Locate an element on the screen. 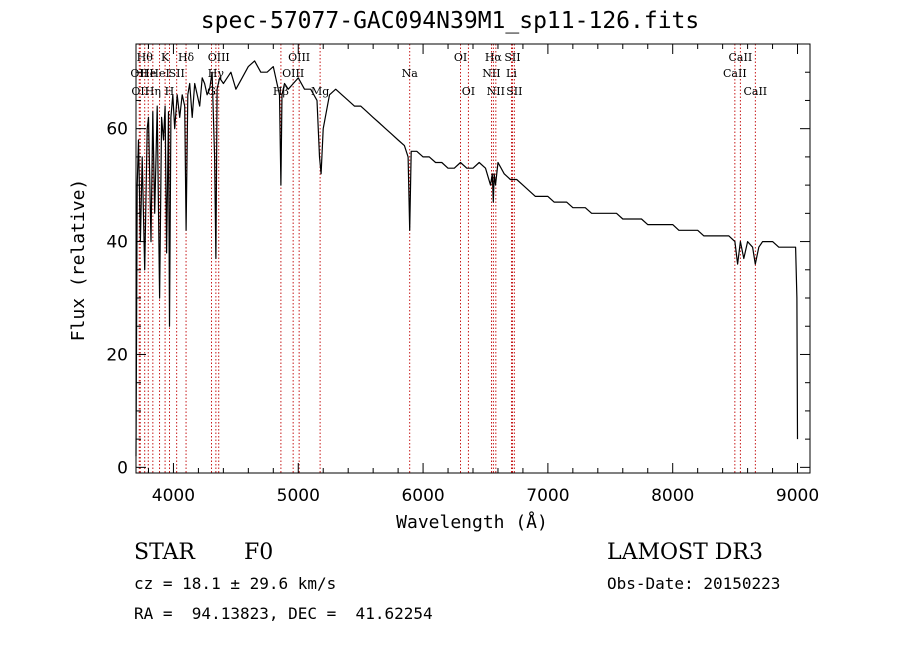 This screenshot has height=649, width=900. line-marker-label-8: SII is located at coordinates (177, 73).